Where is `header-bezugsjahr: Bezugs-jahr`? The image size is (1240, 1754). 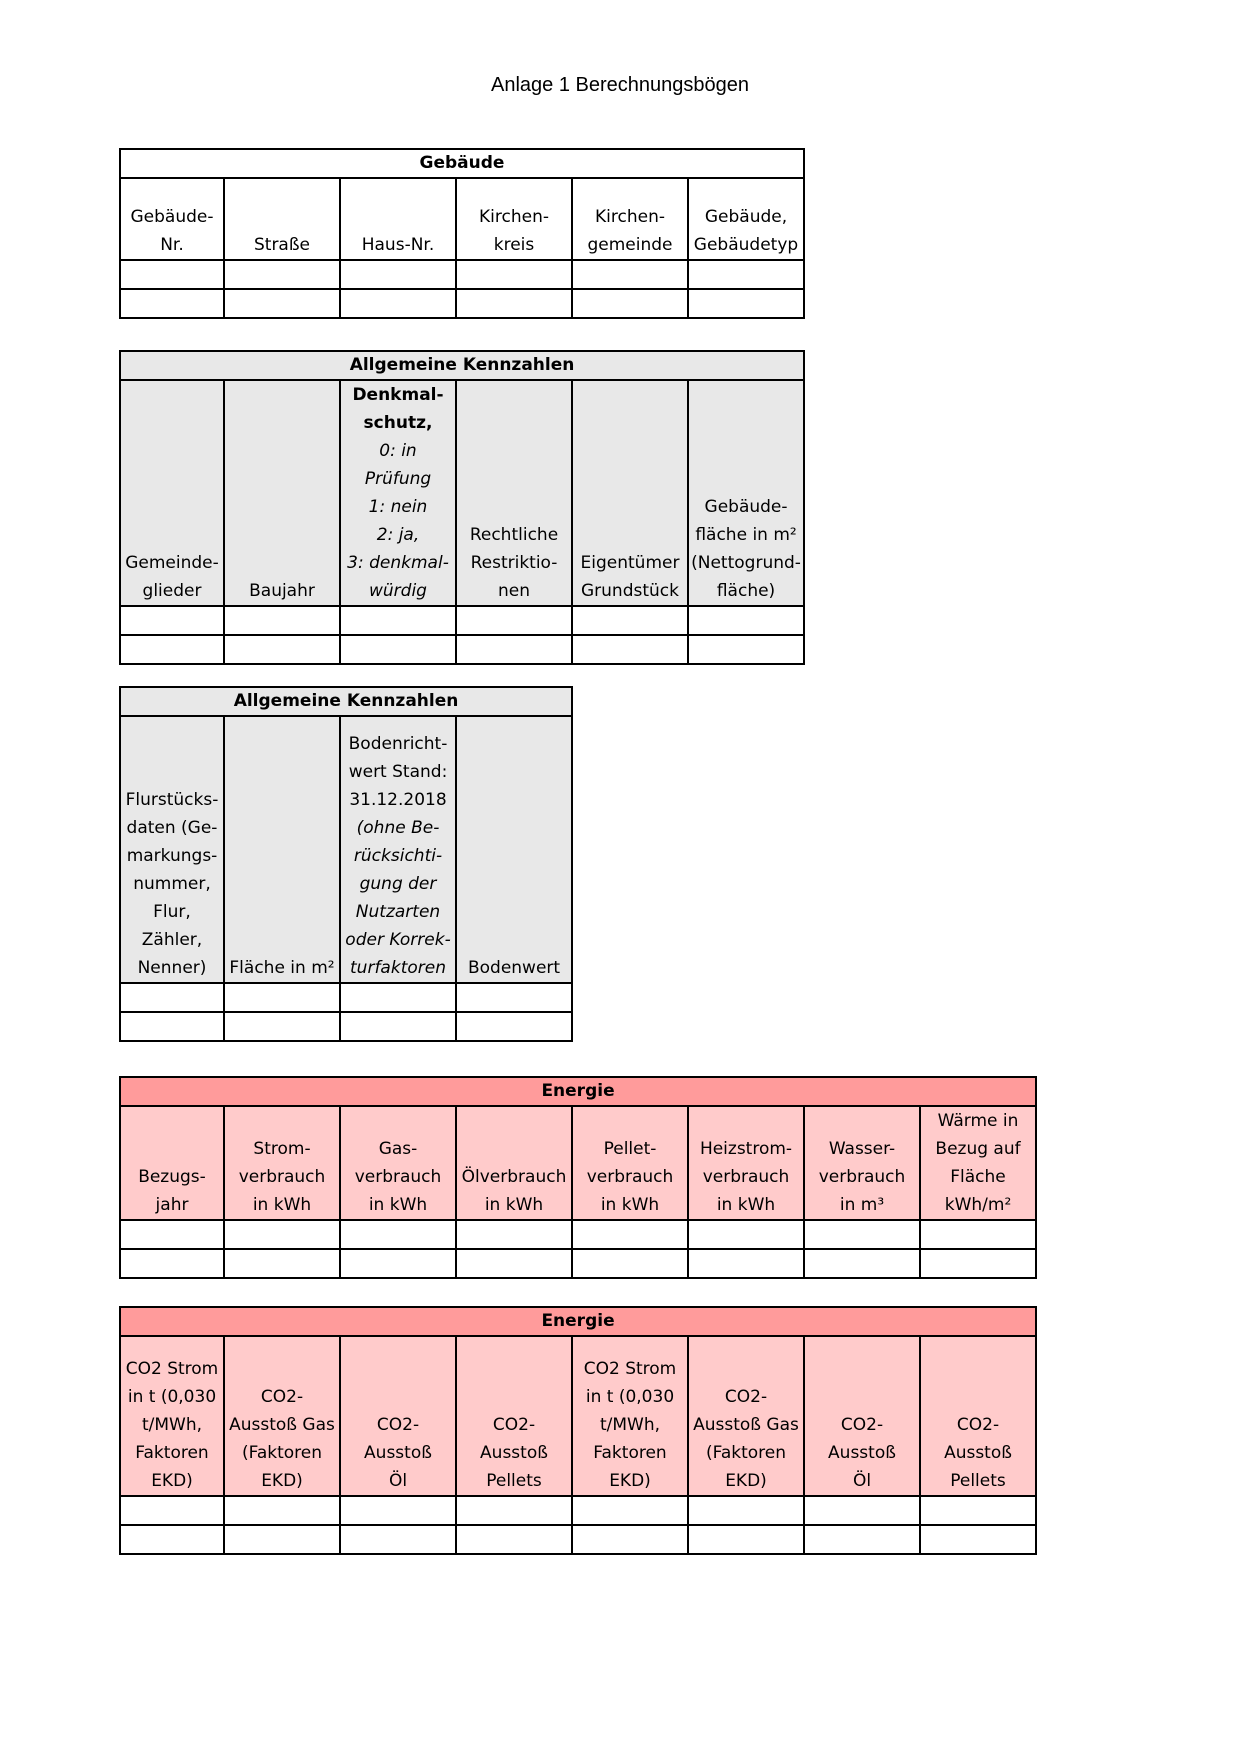
header-bezugsjahr: Bezugs-jahr is located at coordinates (172, 1163).